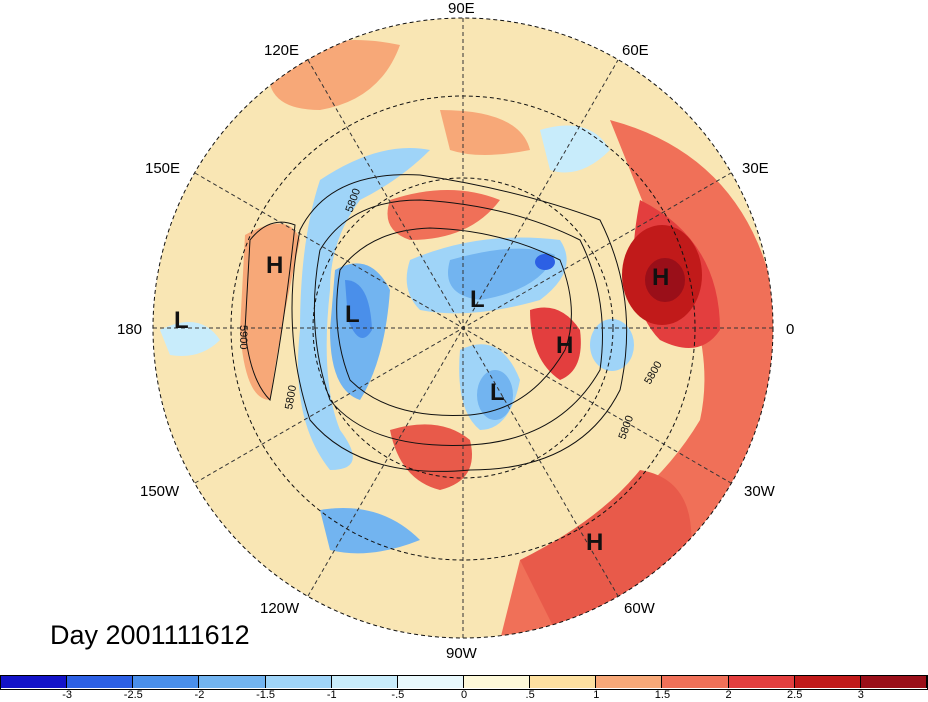  I want to click on colorbar-tick-label: 3, so click(860, 695).